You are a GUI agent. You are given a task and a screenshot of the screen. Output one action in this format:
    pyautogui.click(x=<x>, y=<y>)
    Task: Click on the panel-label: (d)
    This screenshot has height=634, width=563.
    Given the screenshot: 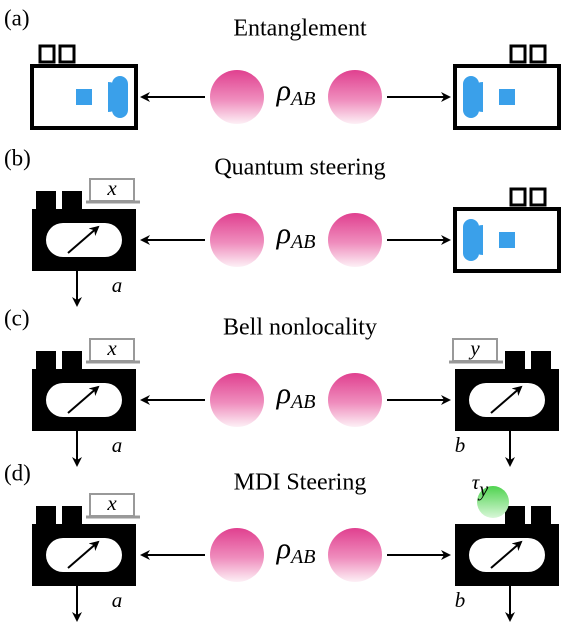 What is the action you would take?
    pyautogui.click(x=17, y=472)
    